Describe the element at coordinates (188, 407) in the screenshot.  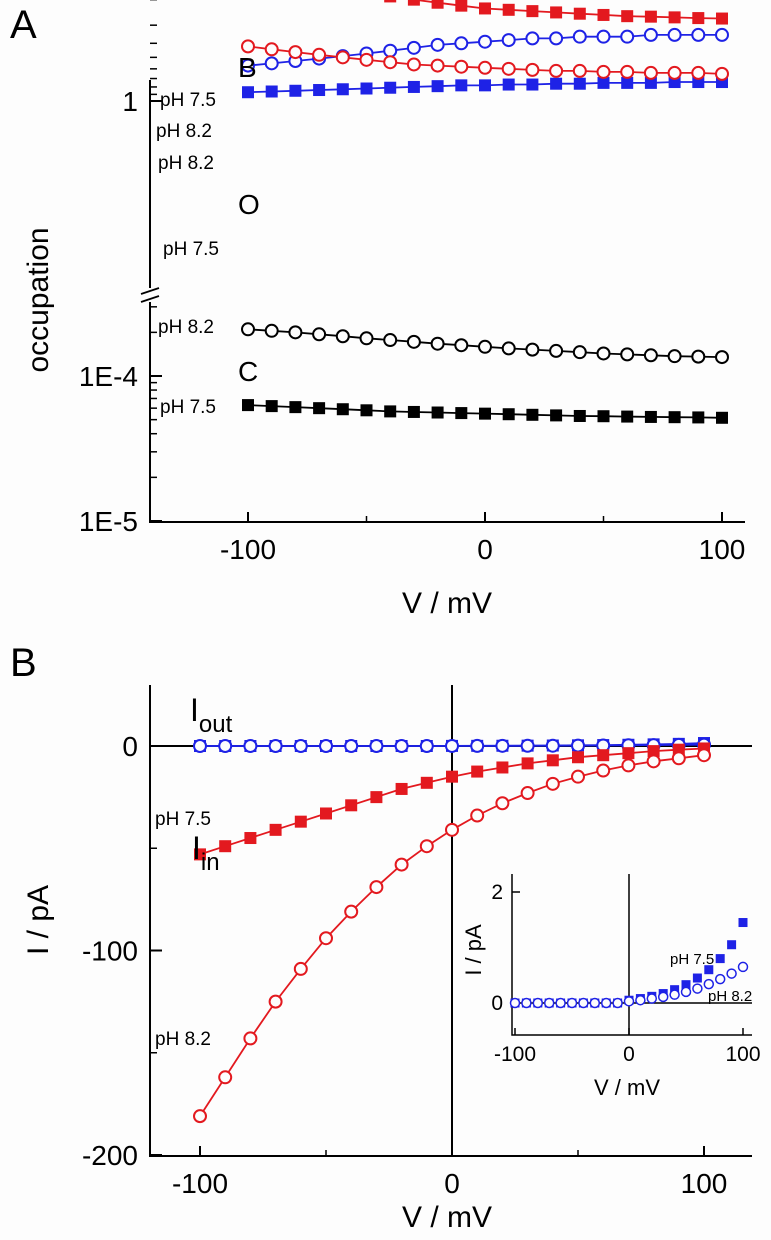
I see `annotation-c-ph75: pH 7.5` at that location.